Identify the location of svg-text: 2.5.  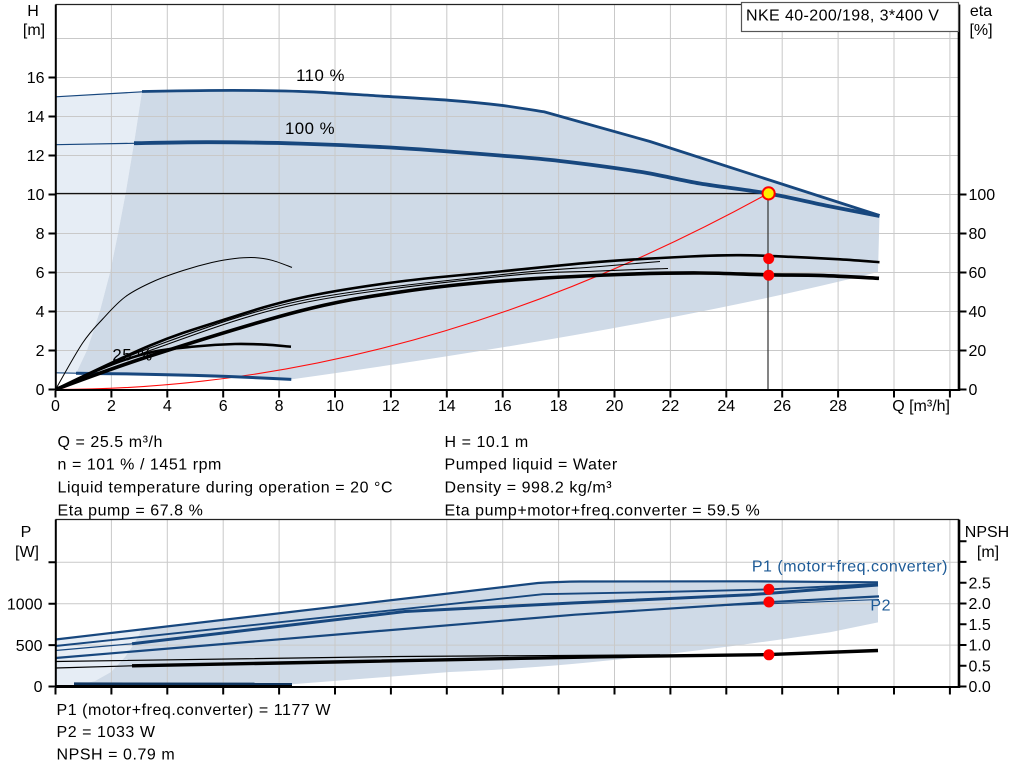
(980, 583).